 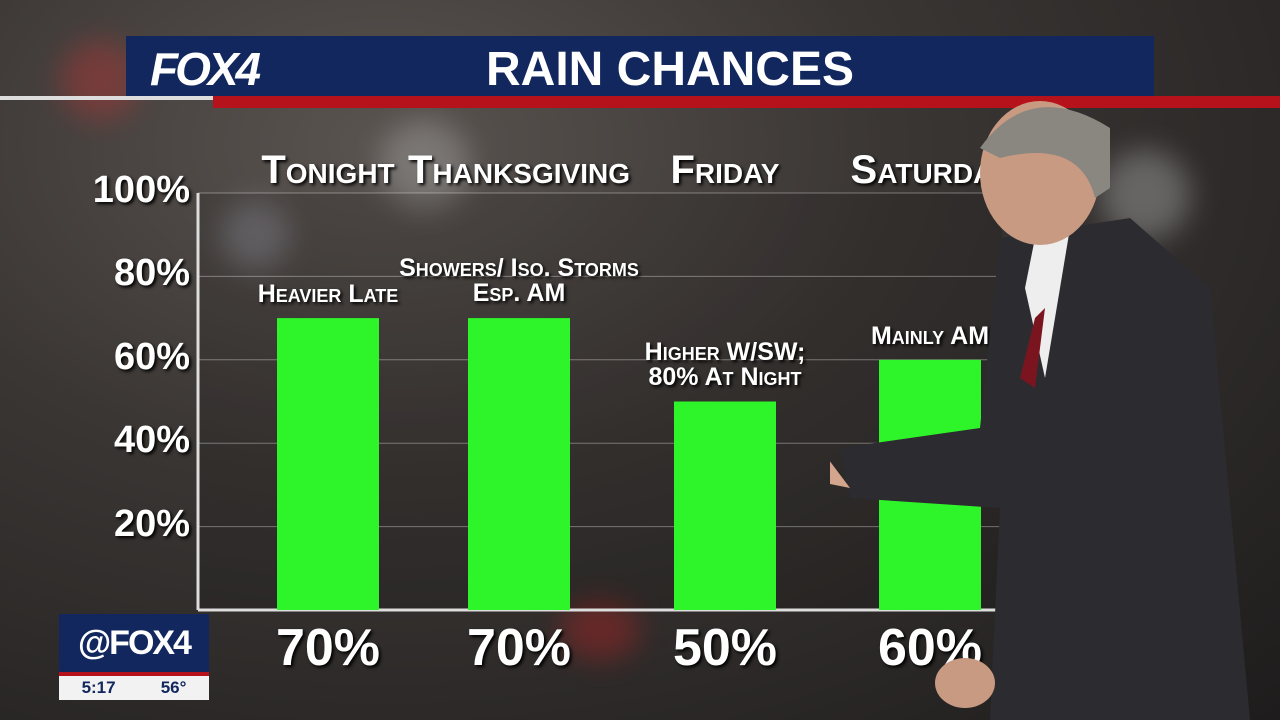 I want to click on bar-annotation: Showers/ Iso. Storms Esp. AM, so click(x=519, y=281).